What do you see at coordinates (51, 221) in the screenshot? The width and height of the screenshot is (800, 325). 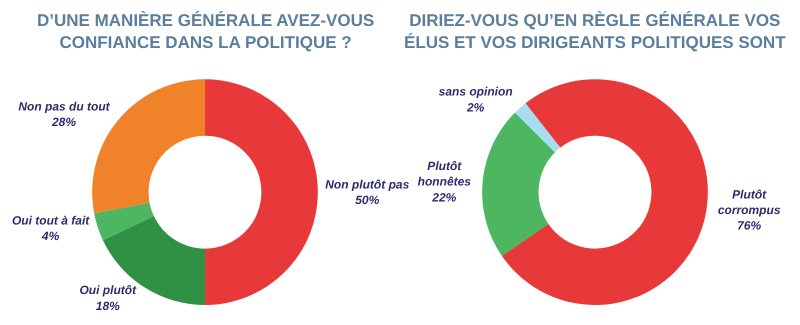 I see `slice-label: Oui tout à fait` at bounding box center [51, 221].